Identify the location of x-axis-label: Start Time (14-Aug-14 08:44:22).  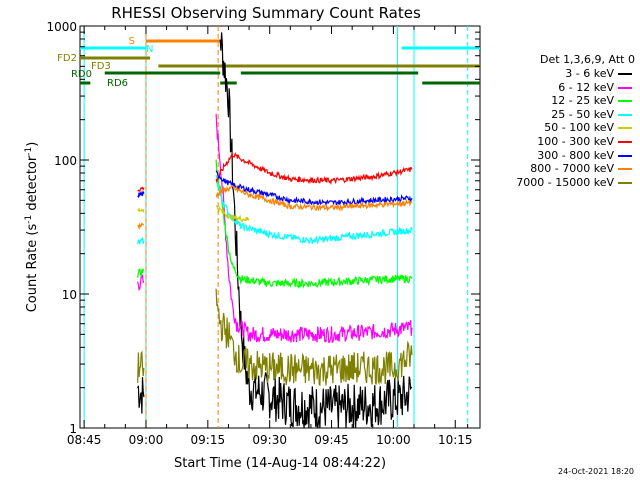
(280, 463).